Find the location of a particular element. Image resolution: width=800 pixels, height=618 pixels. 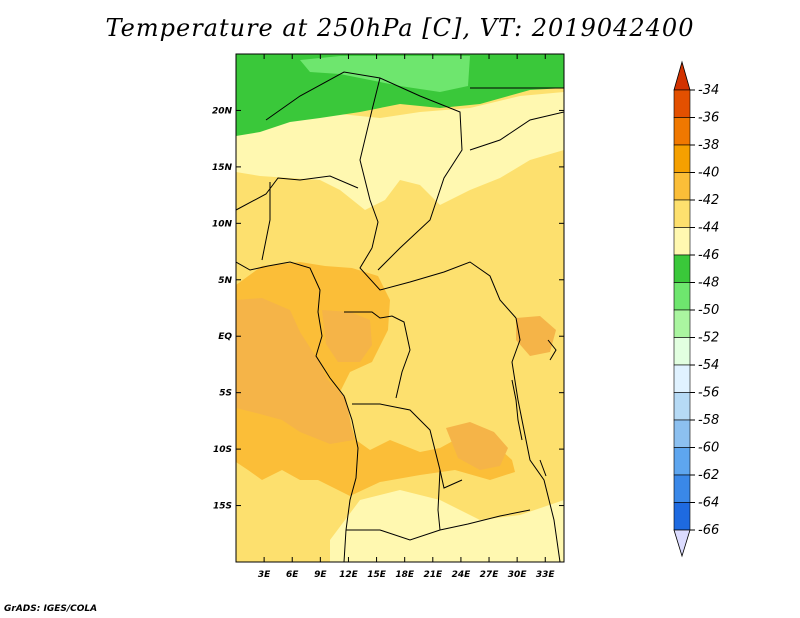

colorbar-label: -34 is located at coordinates (708, 90).